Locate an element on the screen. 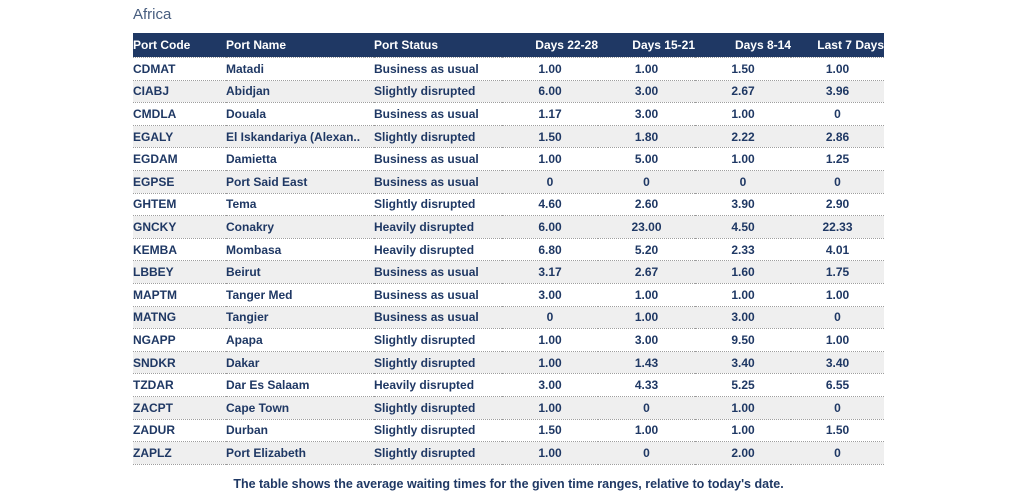 The width and height of the screenshot is (1017, 500). port-code-cell: TZDAR is located at coordinates (179, 385).